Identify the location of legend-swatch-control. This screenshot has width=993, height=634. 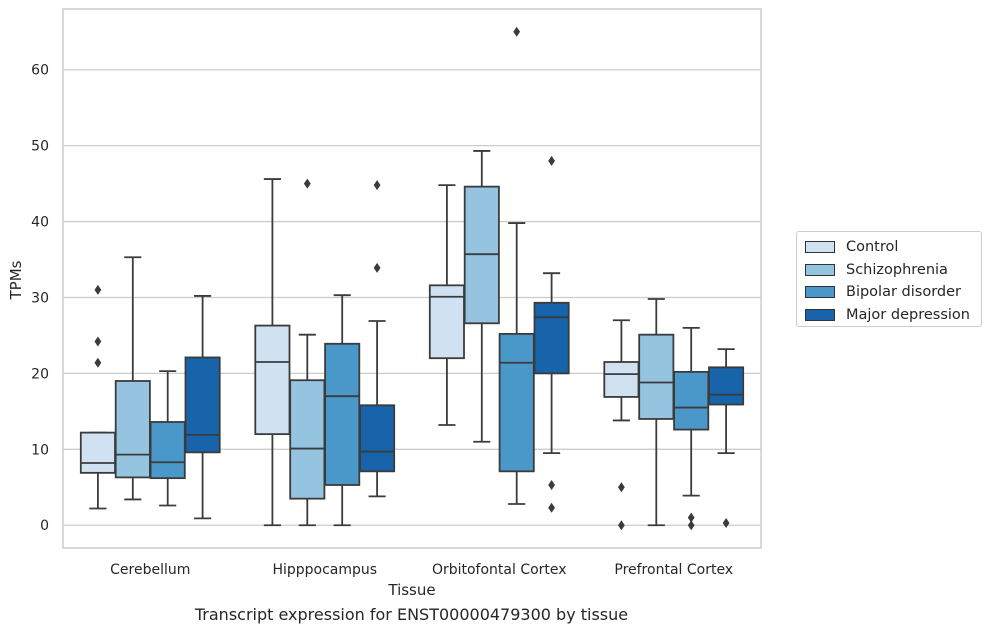
(820, 247).